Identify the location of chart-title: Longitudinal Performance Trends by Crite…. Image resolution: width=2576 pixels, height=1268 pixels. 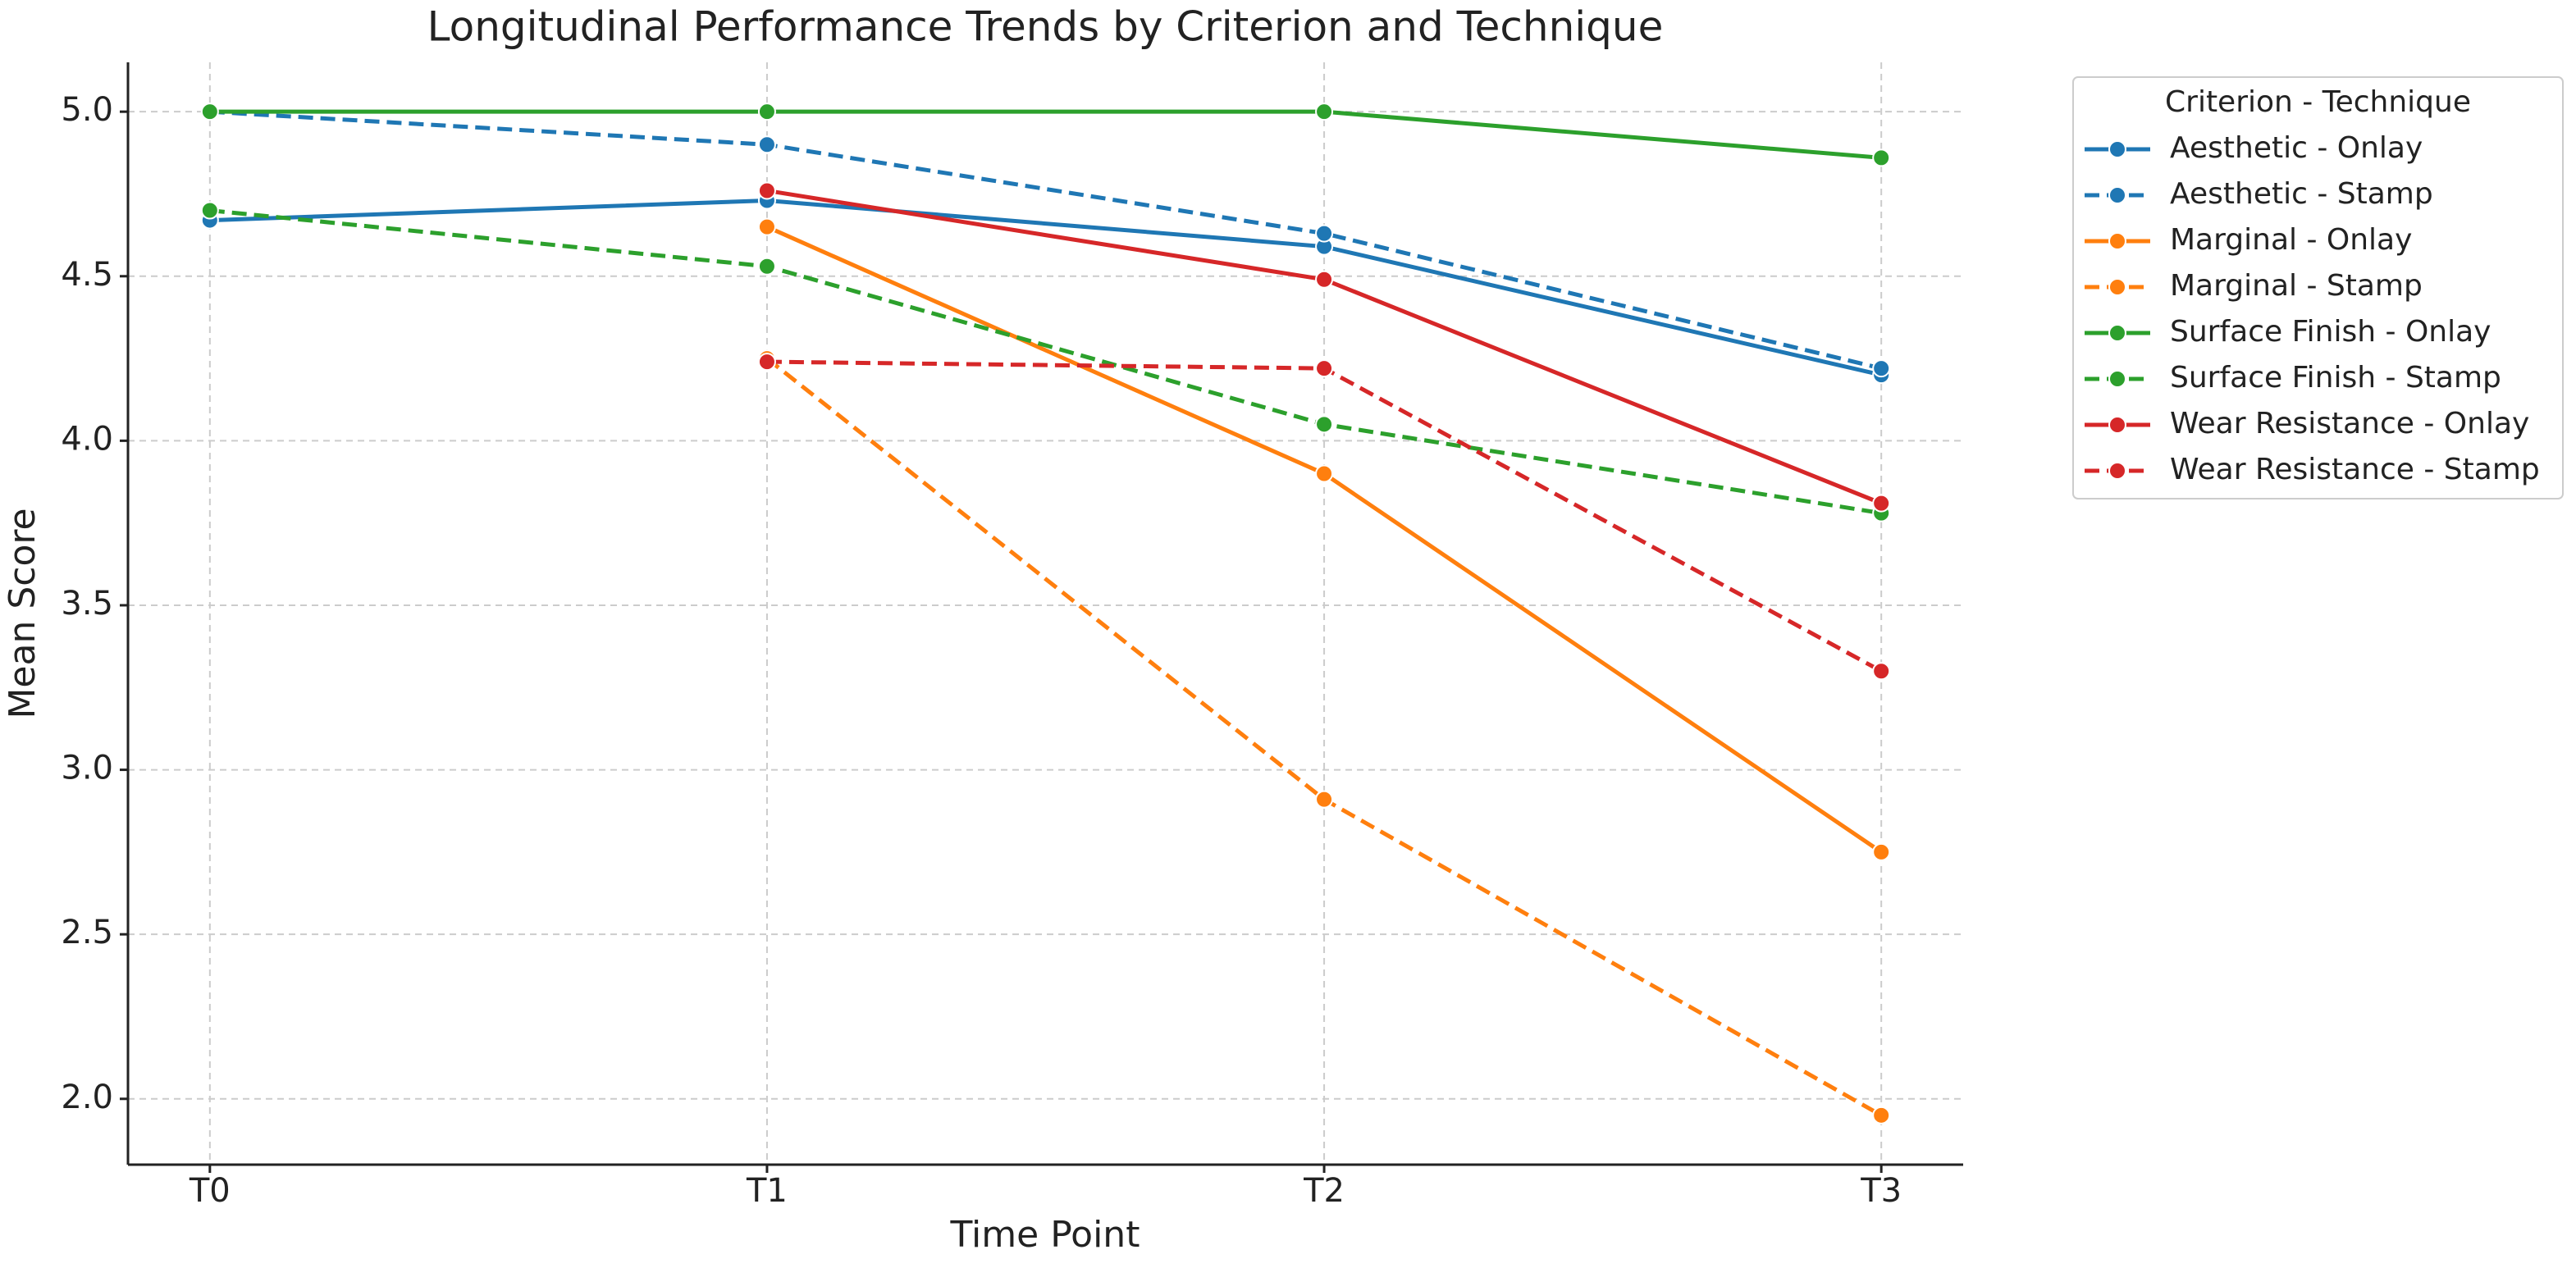
(1045, 27).